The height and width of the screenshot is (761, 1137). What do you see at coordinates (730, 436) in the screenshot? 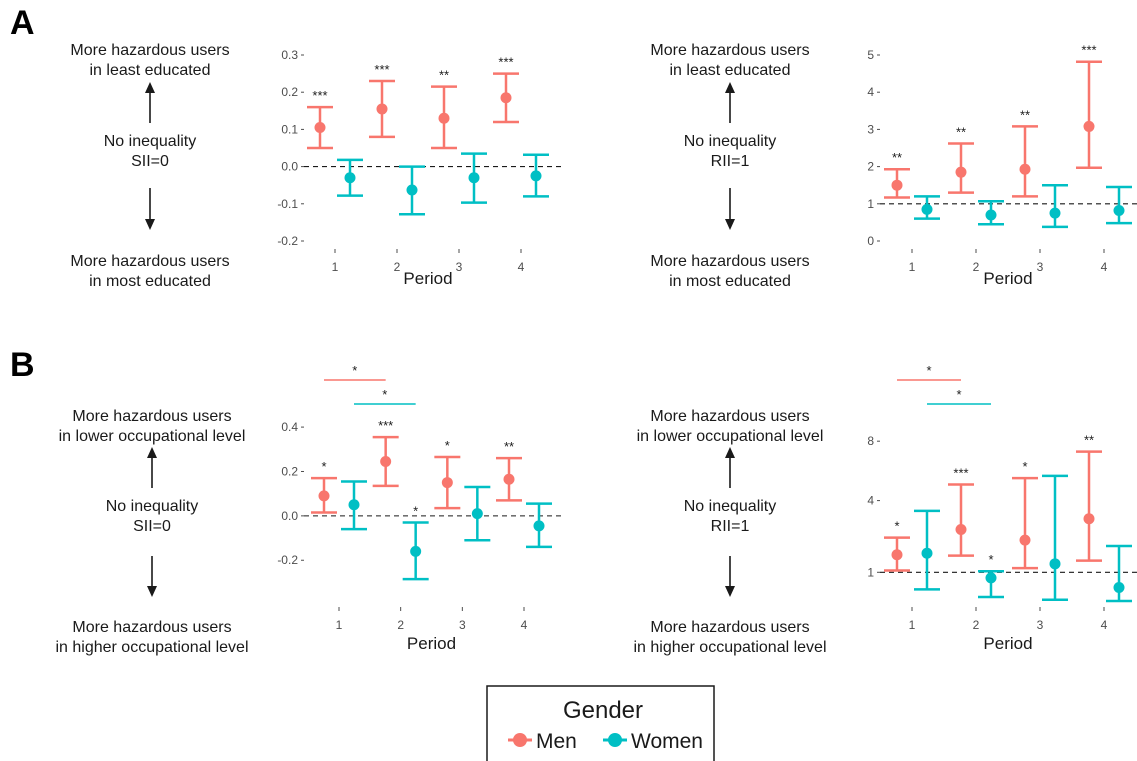
I see `annotation-top-line2: in lower occupational level` at bounding box center [730, 436].